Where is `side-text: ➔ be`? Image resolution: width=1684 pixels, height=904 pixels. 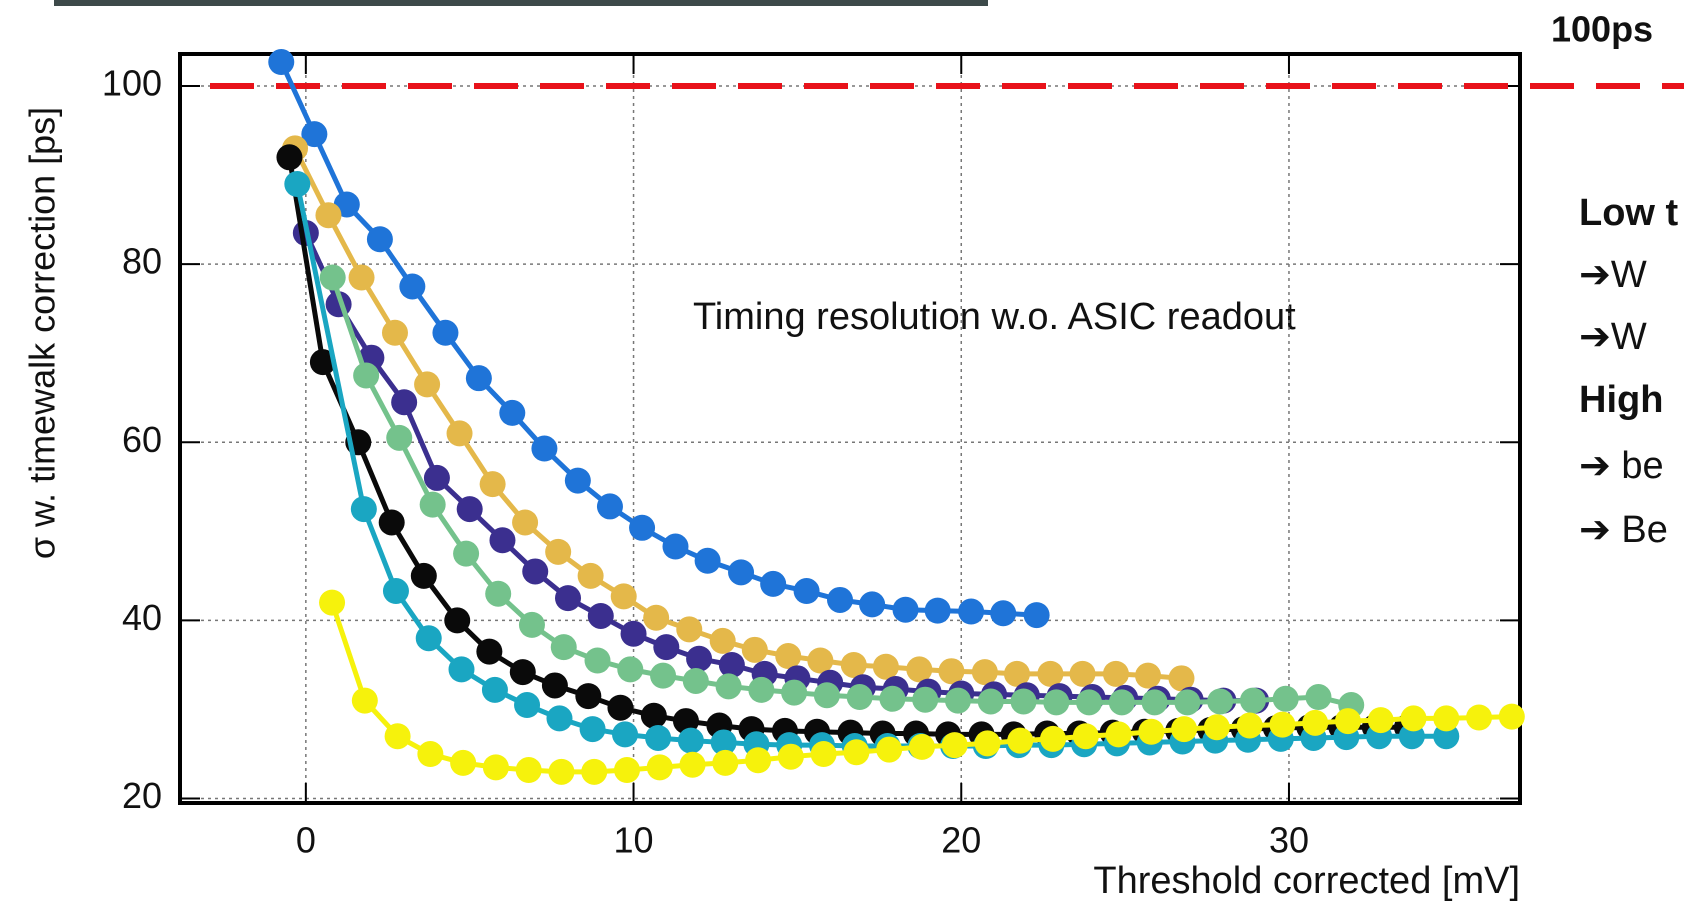 side-text: ➔ be is located at coordinates (1621, 466).